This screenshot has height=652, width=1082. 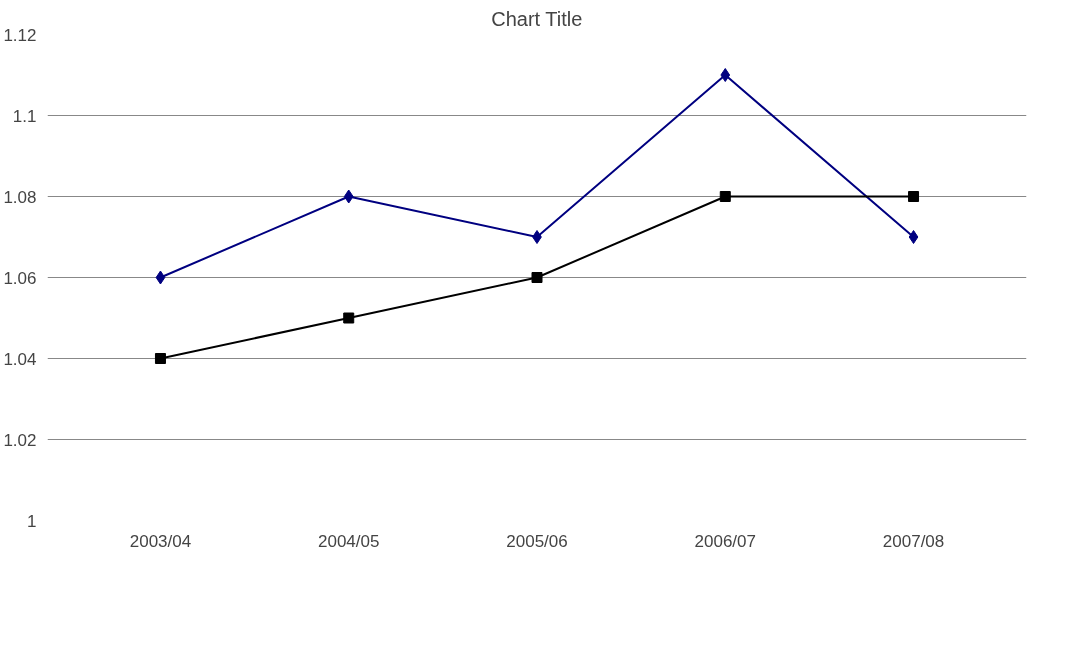 I want to click on y-tick-label: 1.04, so click(x=20, y=359).